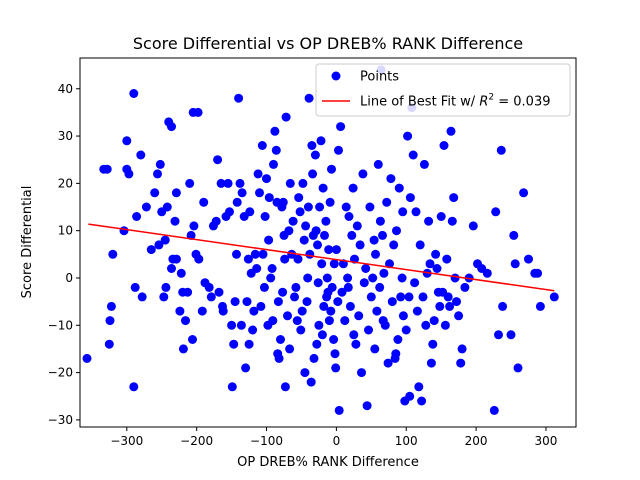 The image size is (640, 480). I want to click on legend: Points Line of Best Fit w/ R2 = 0.039, so click(443, 90).